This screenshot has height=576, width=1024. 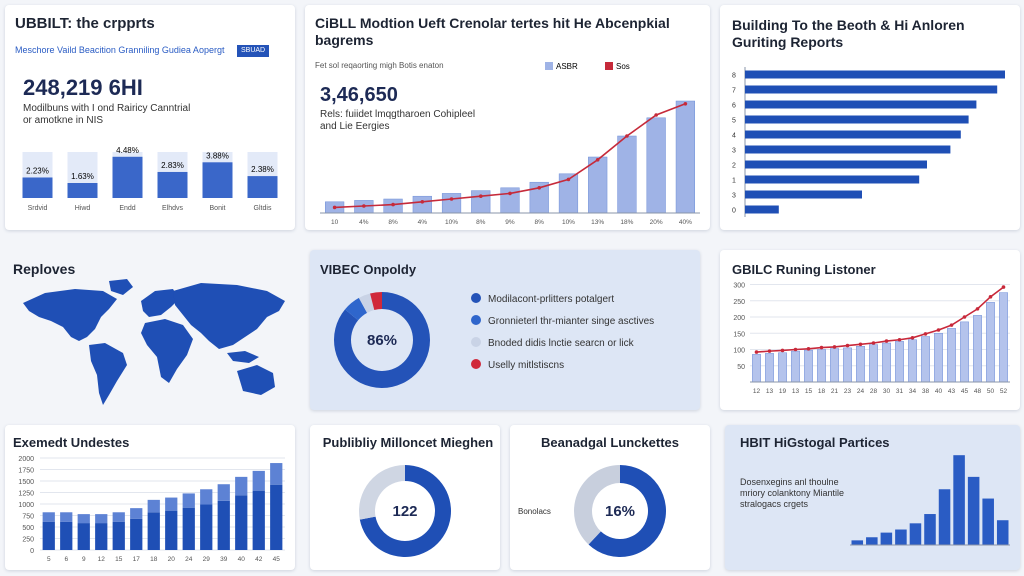 What do you see at coordinates (32, 551) in the screenshot?
I see `y-tick-label: 0` at bounding box center [32, 551].